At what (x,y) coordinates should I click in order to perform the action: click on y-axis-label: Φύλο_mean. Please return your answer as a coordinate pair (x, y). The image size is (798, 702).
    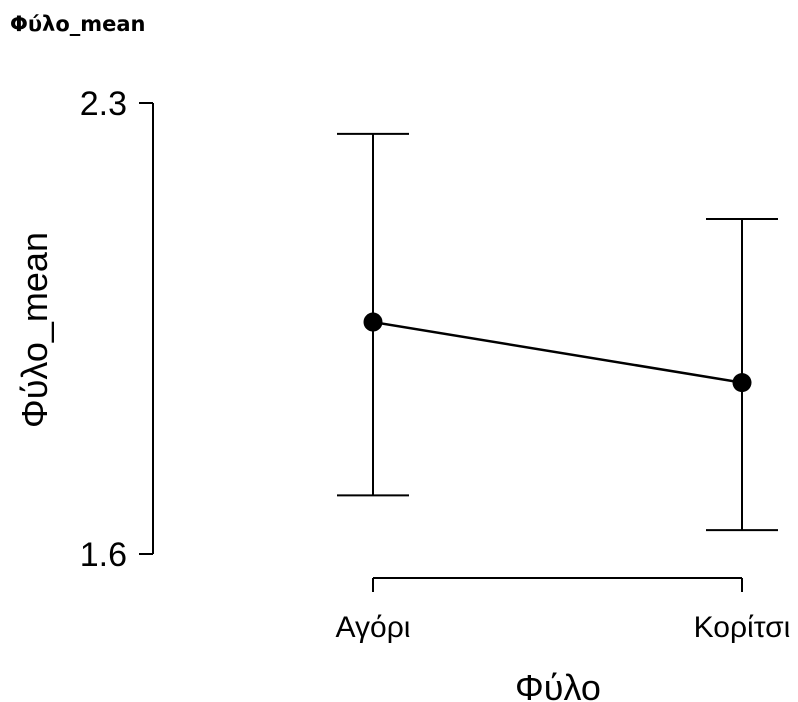
    Looking at the image, I should click on (34, 330).